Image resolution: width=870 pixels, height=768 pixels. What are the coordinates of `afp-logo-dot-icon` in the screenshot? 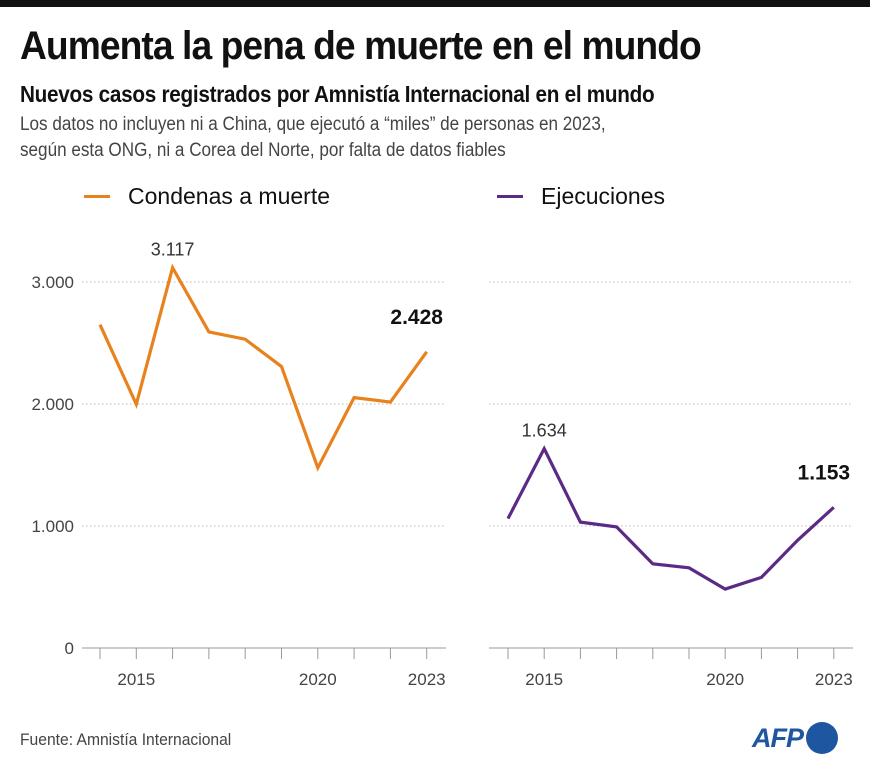 It's located at (822, 738).